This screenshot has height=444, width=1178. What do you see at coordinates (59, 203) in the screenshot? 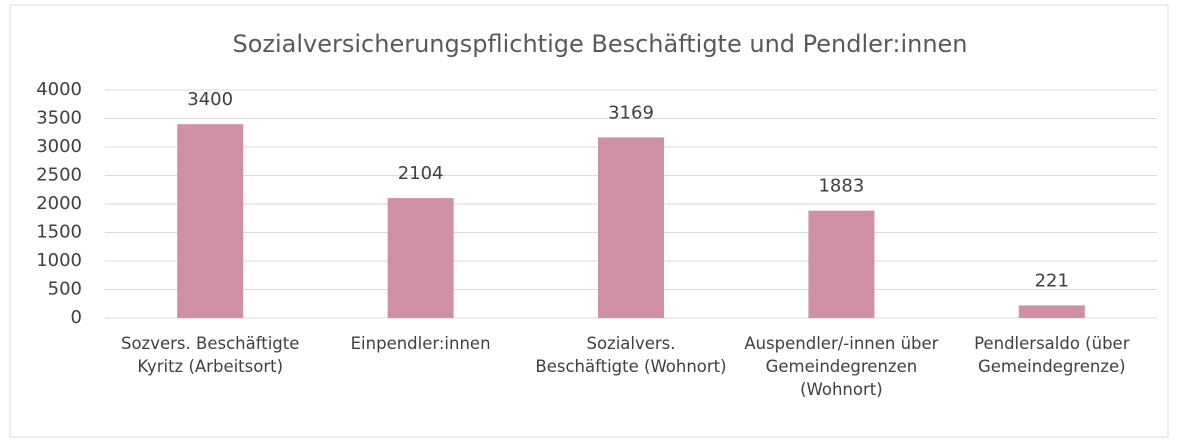
I see `y-tick-label: 2000` at bounding box center [59, 203].